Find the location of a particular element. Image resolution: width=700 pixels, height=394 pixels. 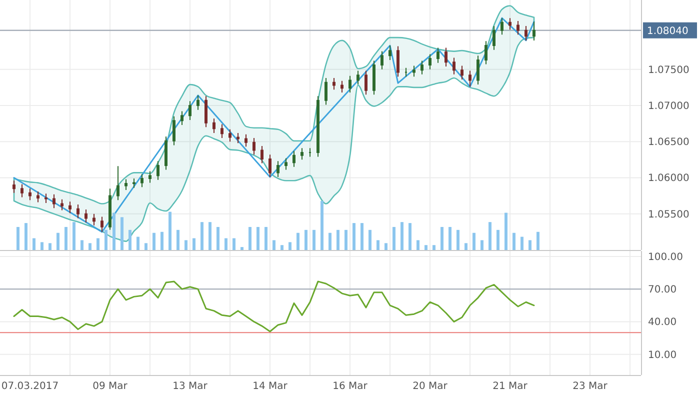

y-tick-label: 40.00 is located at coordinates (662, 322).